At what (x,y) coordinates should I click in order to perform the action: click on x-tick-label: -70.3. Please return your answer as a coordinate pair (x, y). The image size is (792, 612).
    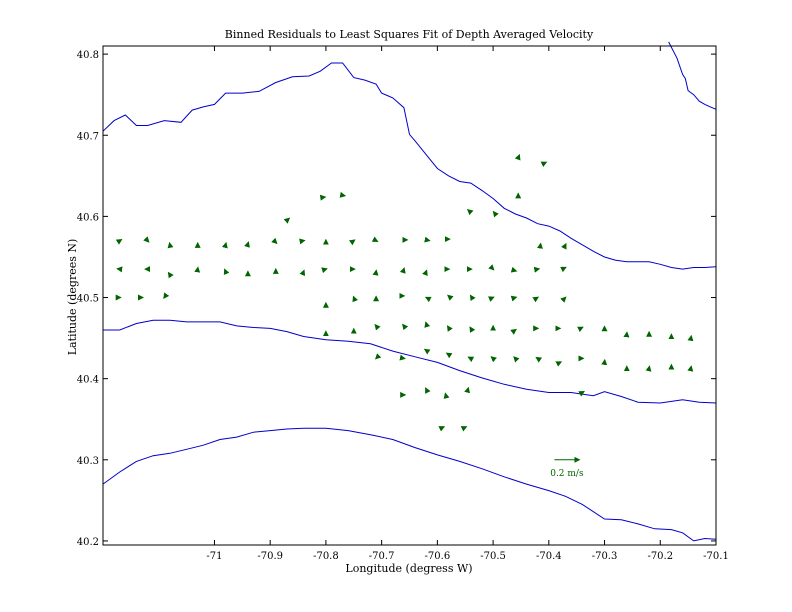
    Looking at the image, I should click on (605, 556).